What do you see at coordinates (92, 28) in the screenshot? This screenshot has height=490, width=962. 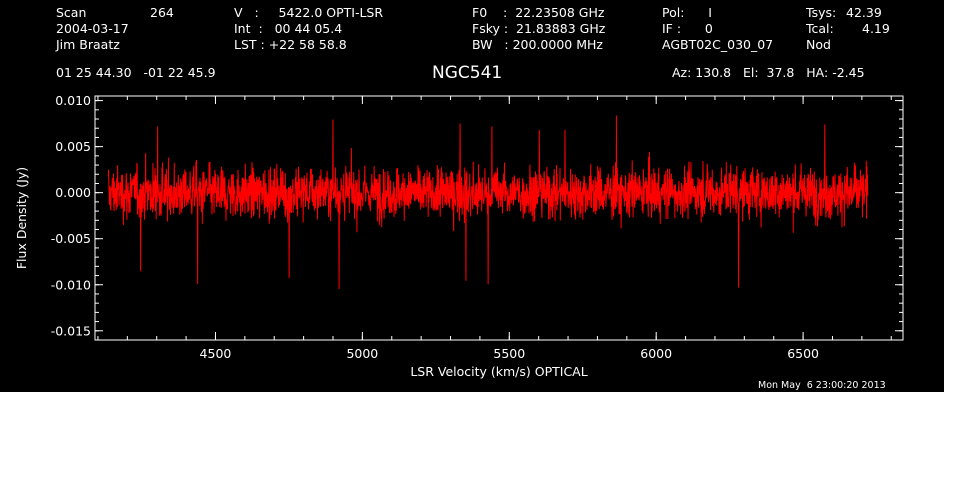 I see `header-date: 2004-03-17` at bounding box center [92, 28].